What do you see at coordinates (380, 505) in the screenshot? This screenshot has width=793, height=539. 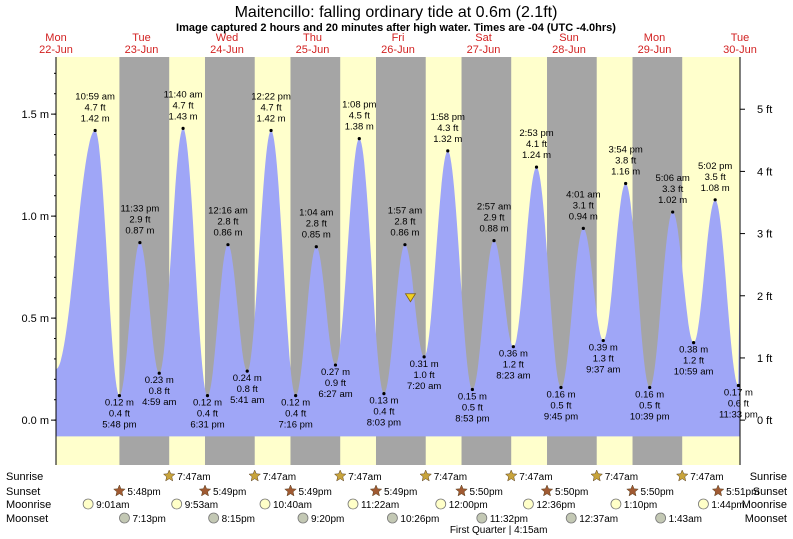 I see `moonrise-time: 11:22am` at bounding box center [380, 505].